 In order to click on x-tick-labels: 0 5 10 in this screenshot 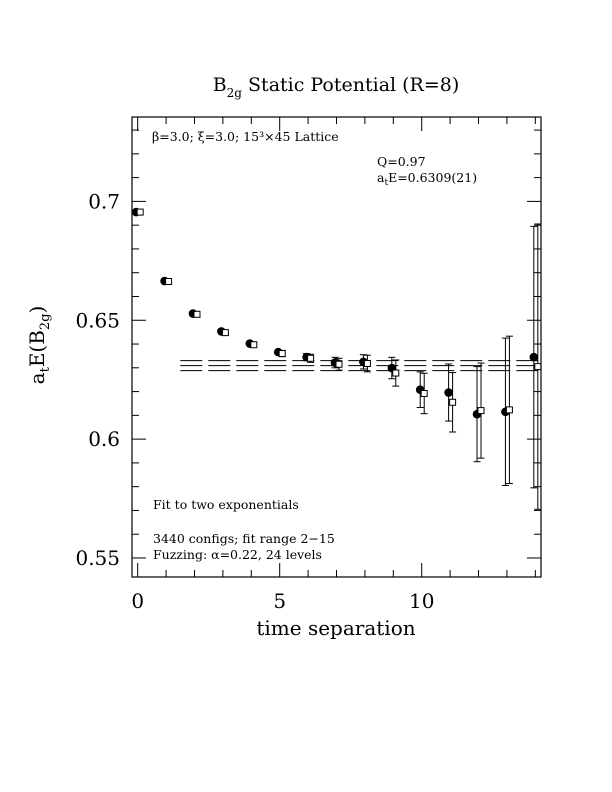, I will do `click(282, 601)`.